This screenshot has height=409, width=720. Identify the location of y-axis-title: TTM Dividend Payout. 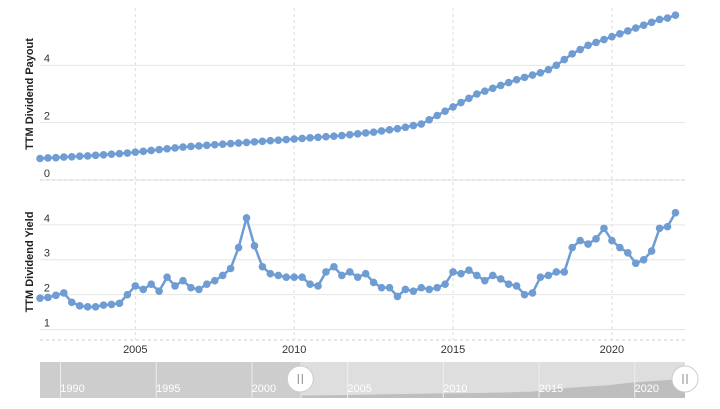
(30, 94).